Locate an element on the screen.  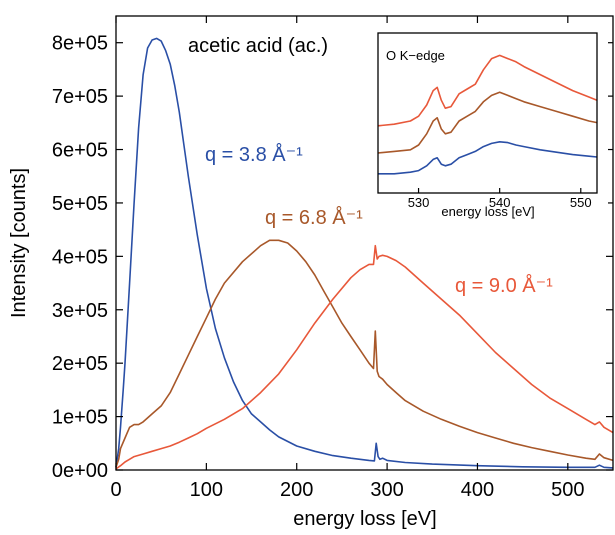
inset-plot: 530 540 550 O K−edge energy loss [eV] is located at coordinates (489, 125).